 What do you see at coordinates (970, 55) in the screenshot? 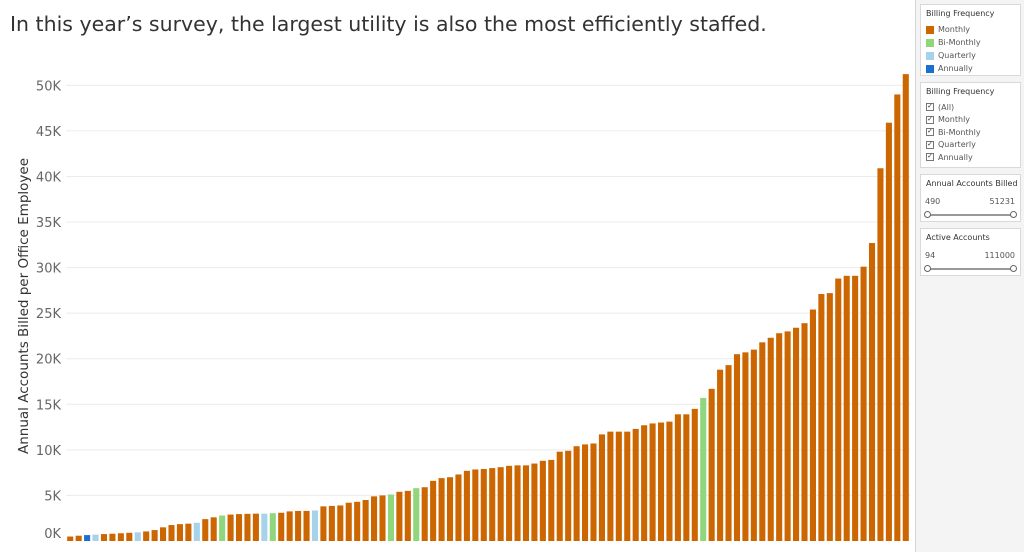
I see `legend-item-quarterly: Quarterly` at bounding box center [970, 55].